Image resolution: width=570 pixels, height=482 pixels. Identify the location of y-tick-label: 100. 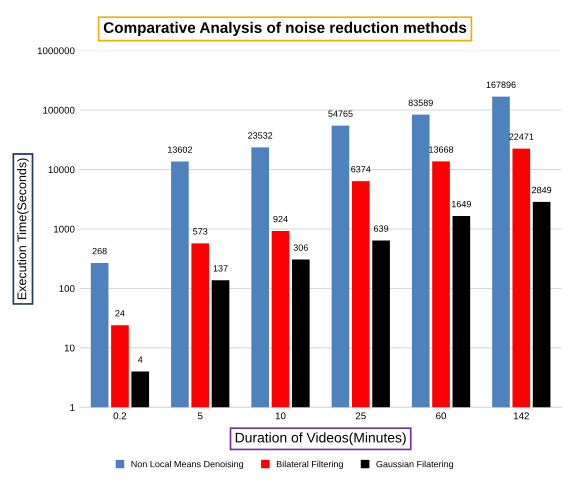
(67, 288).